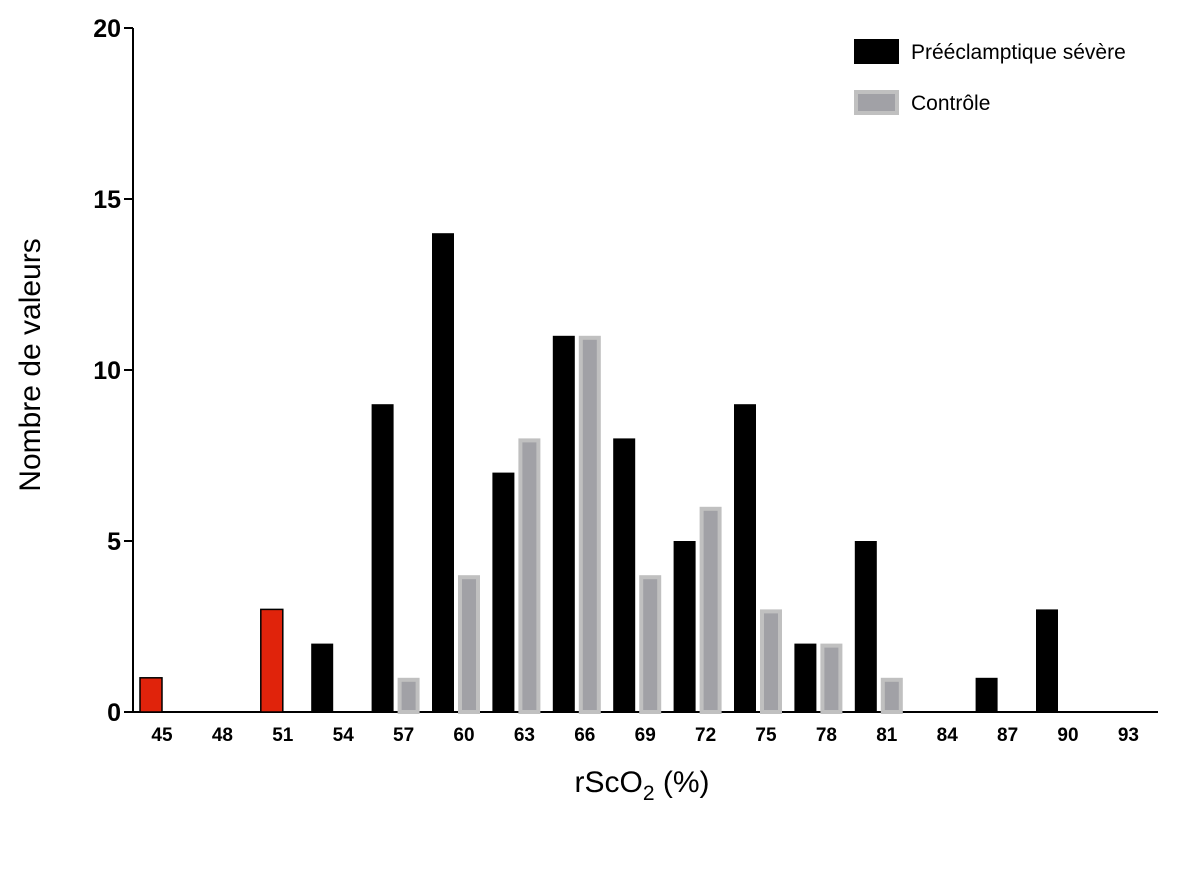 This screenshot has height=886, width=1198. I want to click on legend-label-preeclamptique: Prééclamptique sévère, so click(1018, 52).